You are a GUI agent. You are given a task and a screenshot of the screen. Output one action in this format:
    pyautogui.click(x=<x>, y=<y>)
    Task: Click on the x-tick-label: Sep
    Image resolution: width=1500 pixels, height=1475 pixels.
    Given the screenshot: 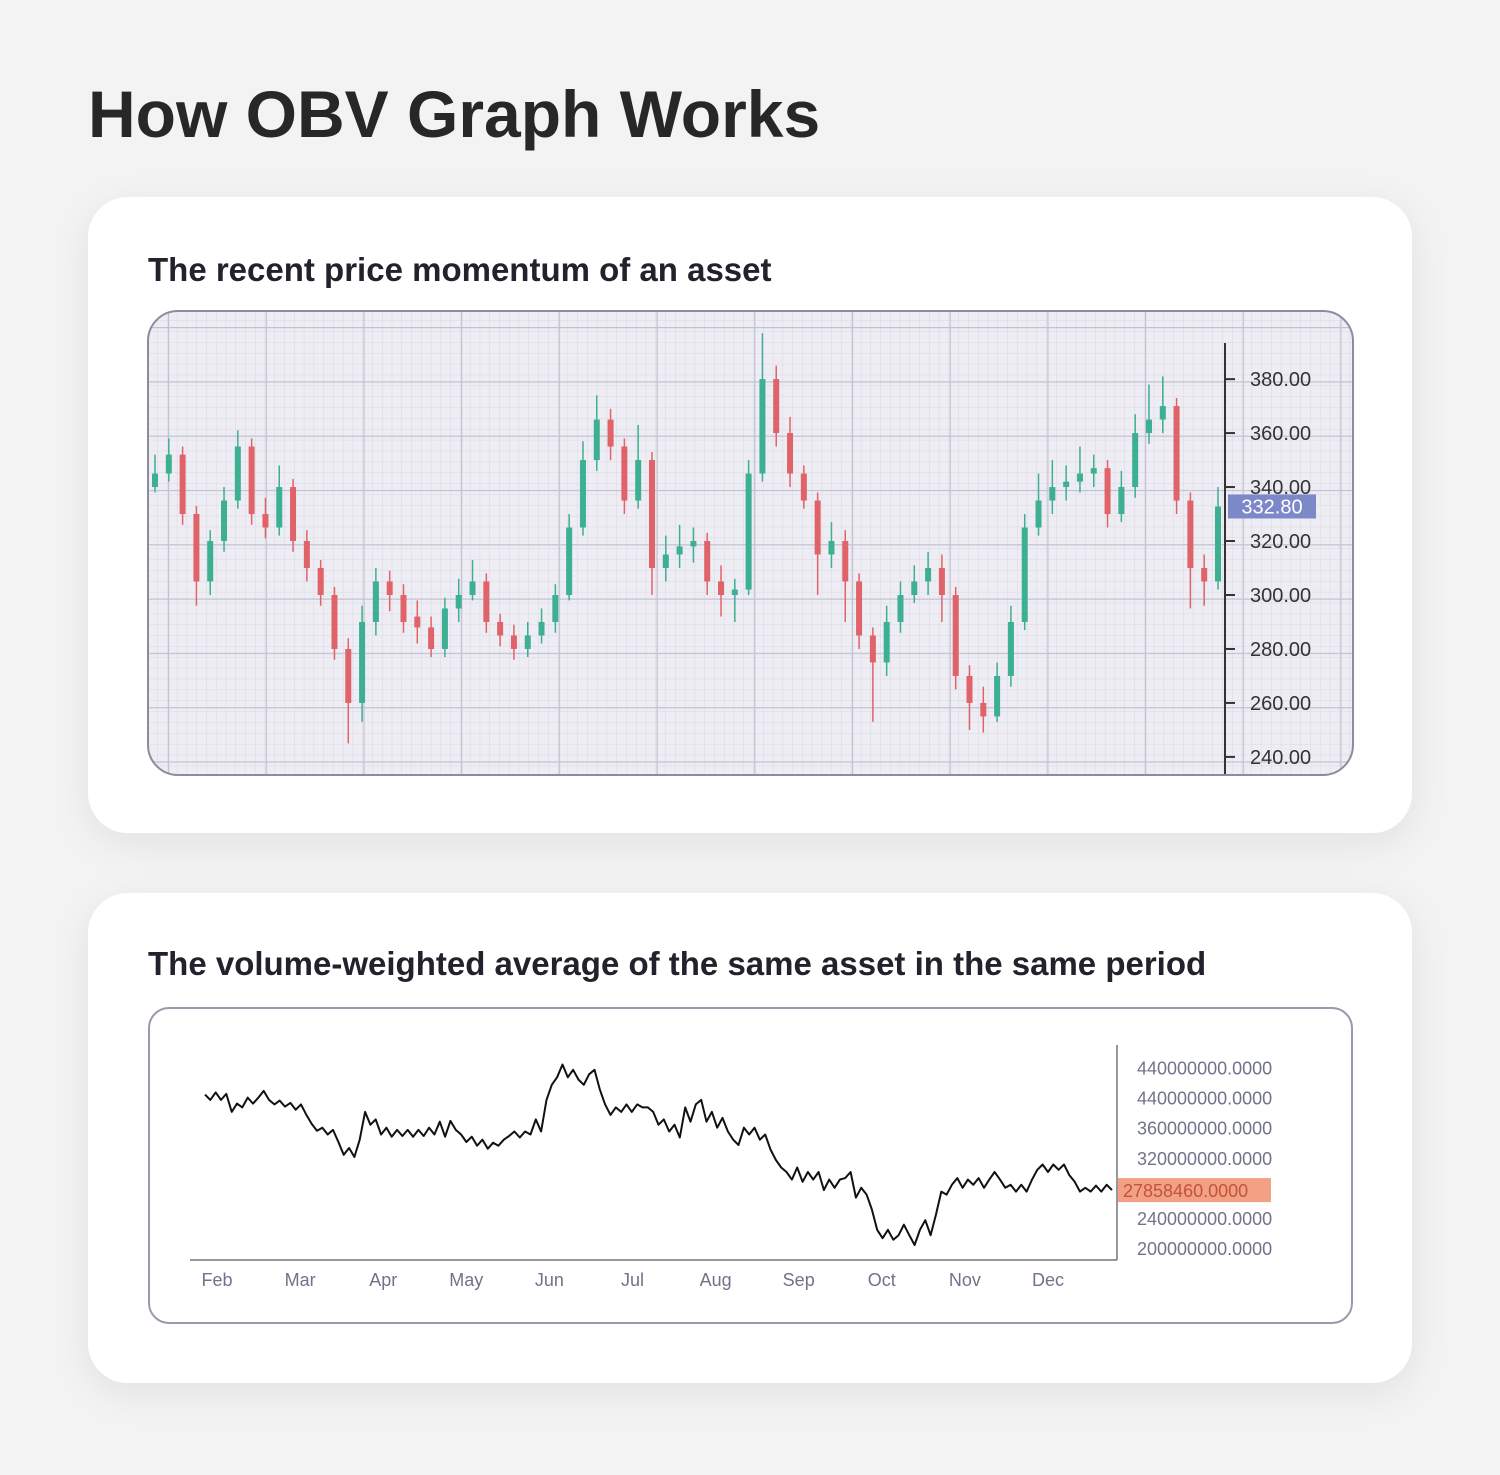 What is the action you would take?
    pyautogui.click(x=799, y=1280)
    